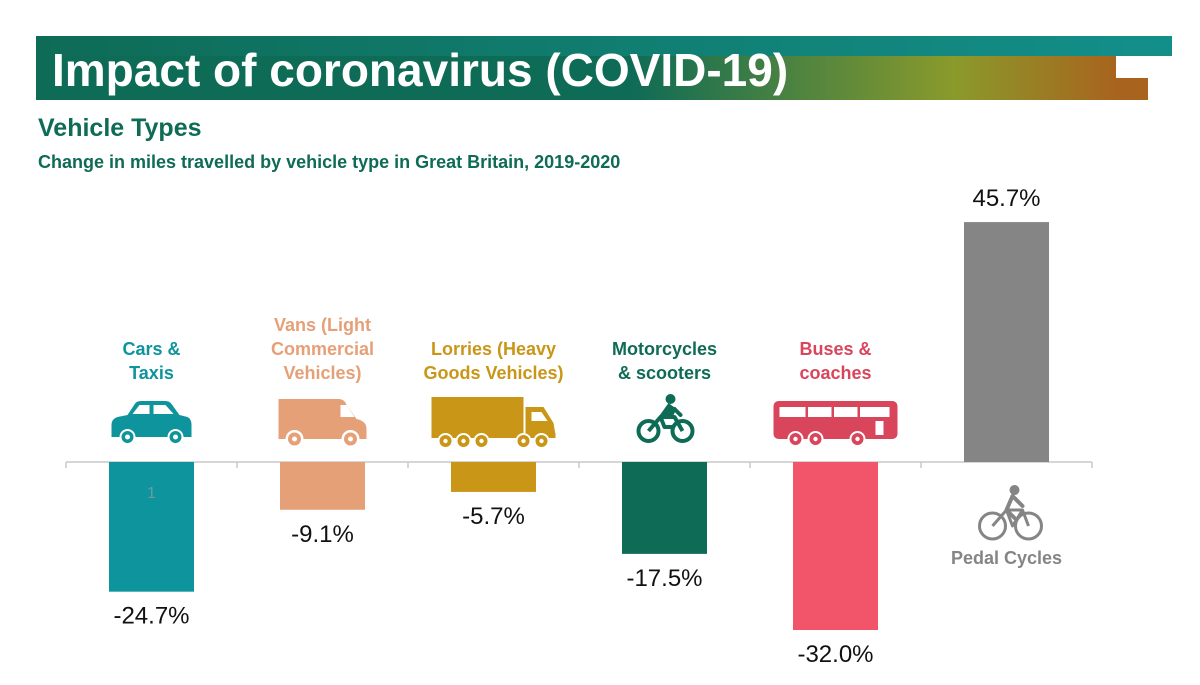 The width and height of the screenshot is (1200, 685). What do you see at coordinates (835, 424) in the screenshot?
I see `bus-icon` at bounding box center [835, 424].